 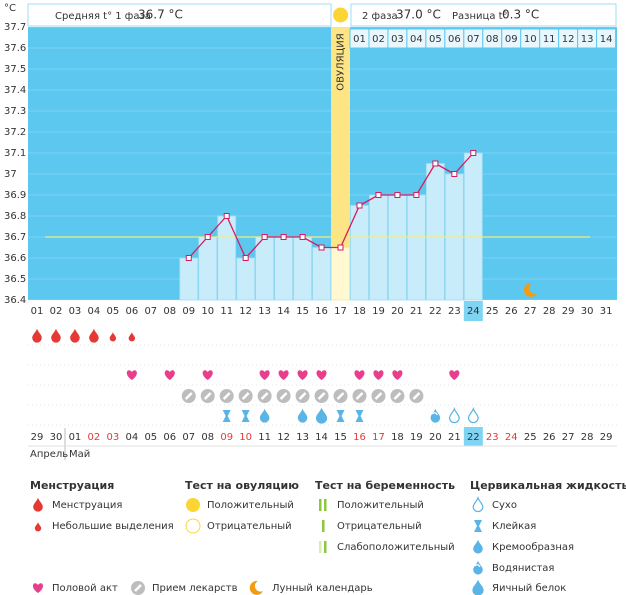 I want to click on calendar-date: 24, so click(x=511, y=437).